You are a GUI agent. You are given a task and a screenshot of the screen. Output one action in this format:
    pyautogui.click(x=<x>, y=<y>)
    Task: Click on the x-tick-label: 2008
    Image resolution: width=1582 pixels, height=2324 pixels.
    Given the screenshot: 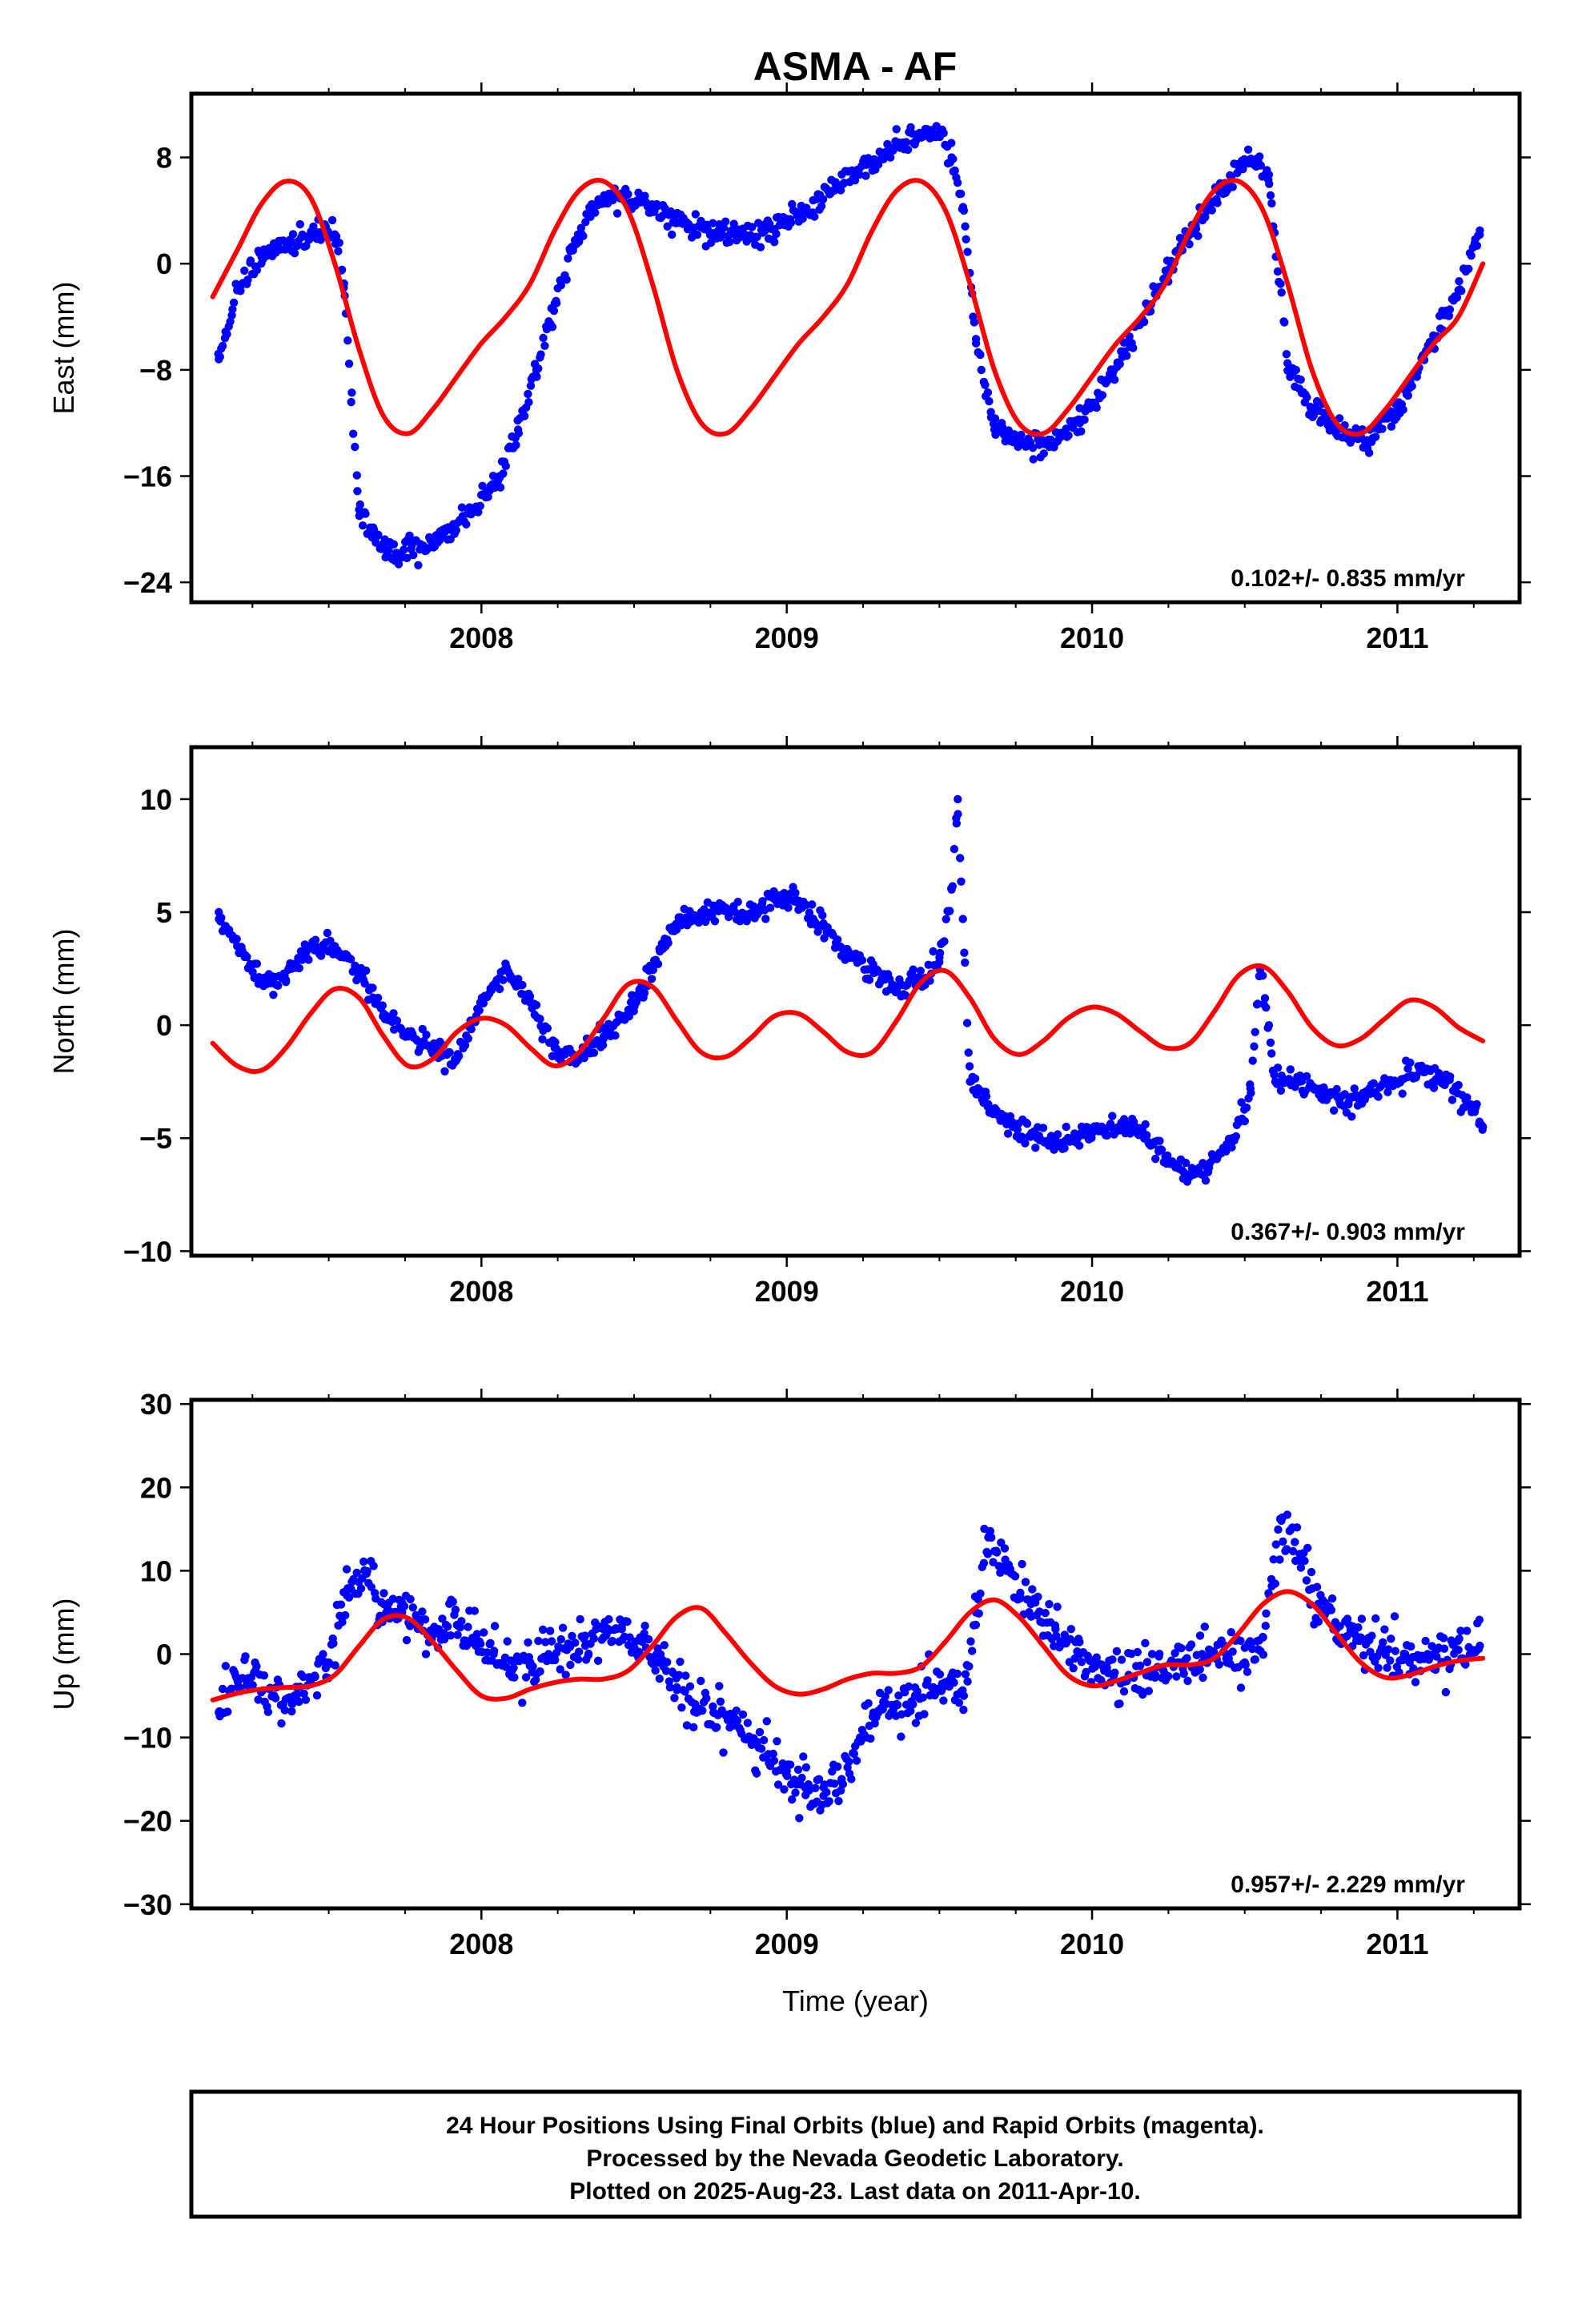 What is the action you would take?
    pyautogui.click(x=481, y=1291)
    